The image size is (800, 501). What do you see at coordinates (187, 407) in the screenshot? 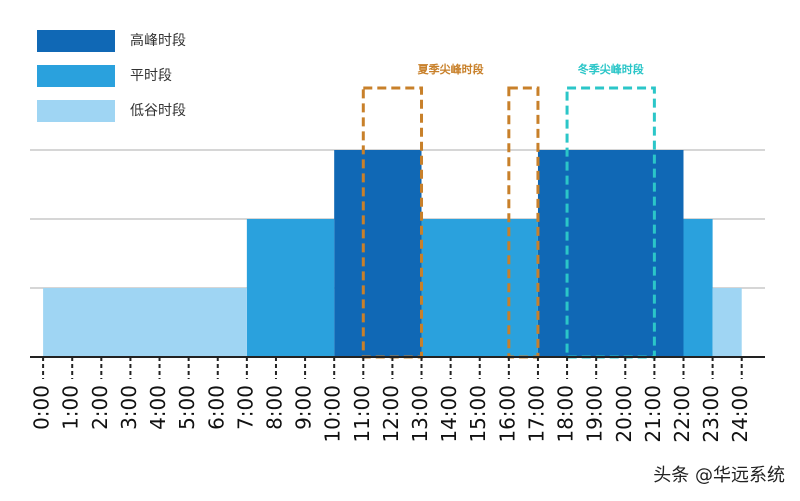
I see `x-tick-label: 5:00` at bounding box center [187, 407].